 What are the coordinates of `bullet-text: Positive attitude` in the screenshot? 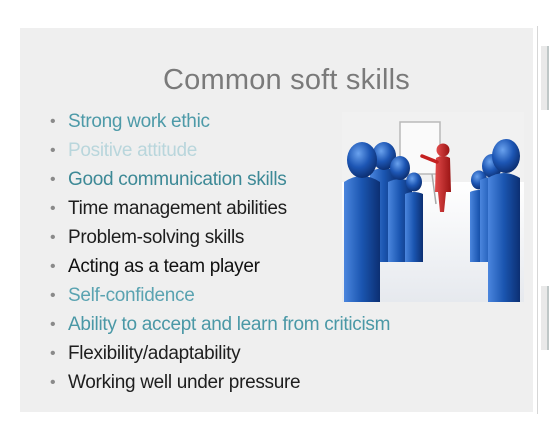 It's located at (133, 150).